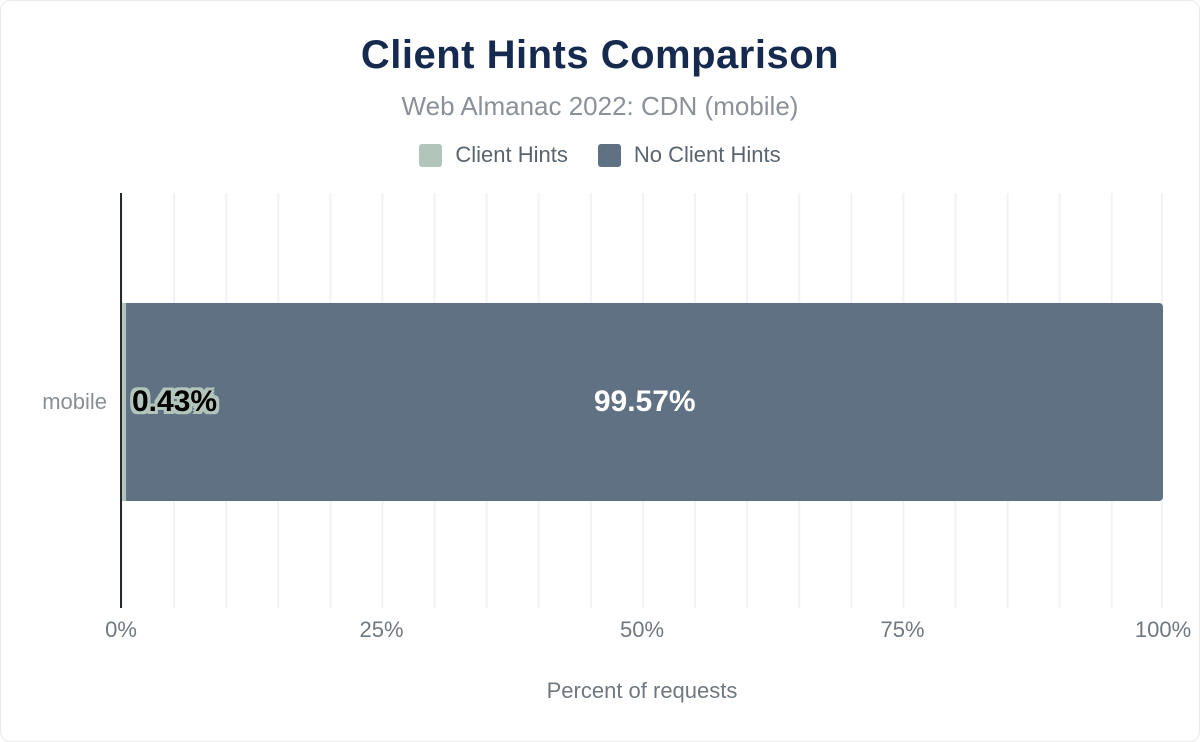  I want to click on x-tick-25: 25%, so click(381, 629).